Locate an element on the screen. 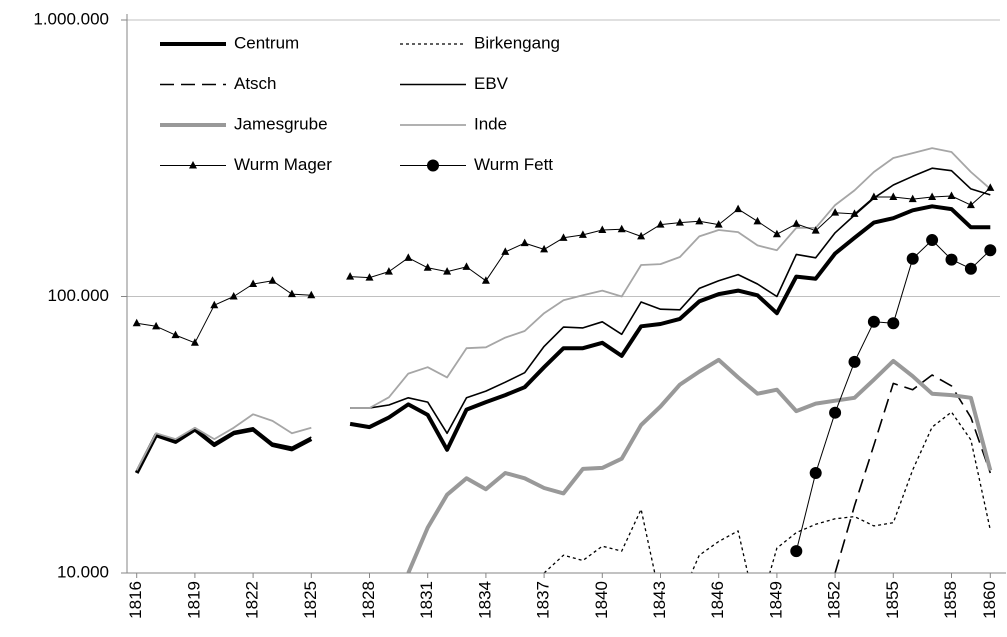 This screenshot has height=637, width=1007. x-tick-label: 1860 is located at coordinates (989, 600).